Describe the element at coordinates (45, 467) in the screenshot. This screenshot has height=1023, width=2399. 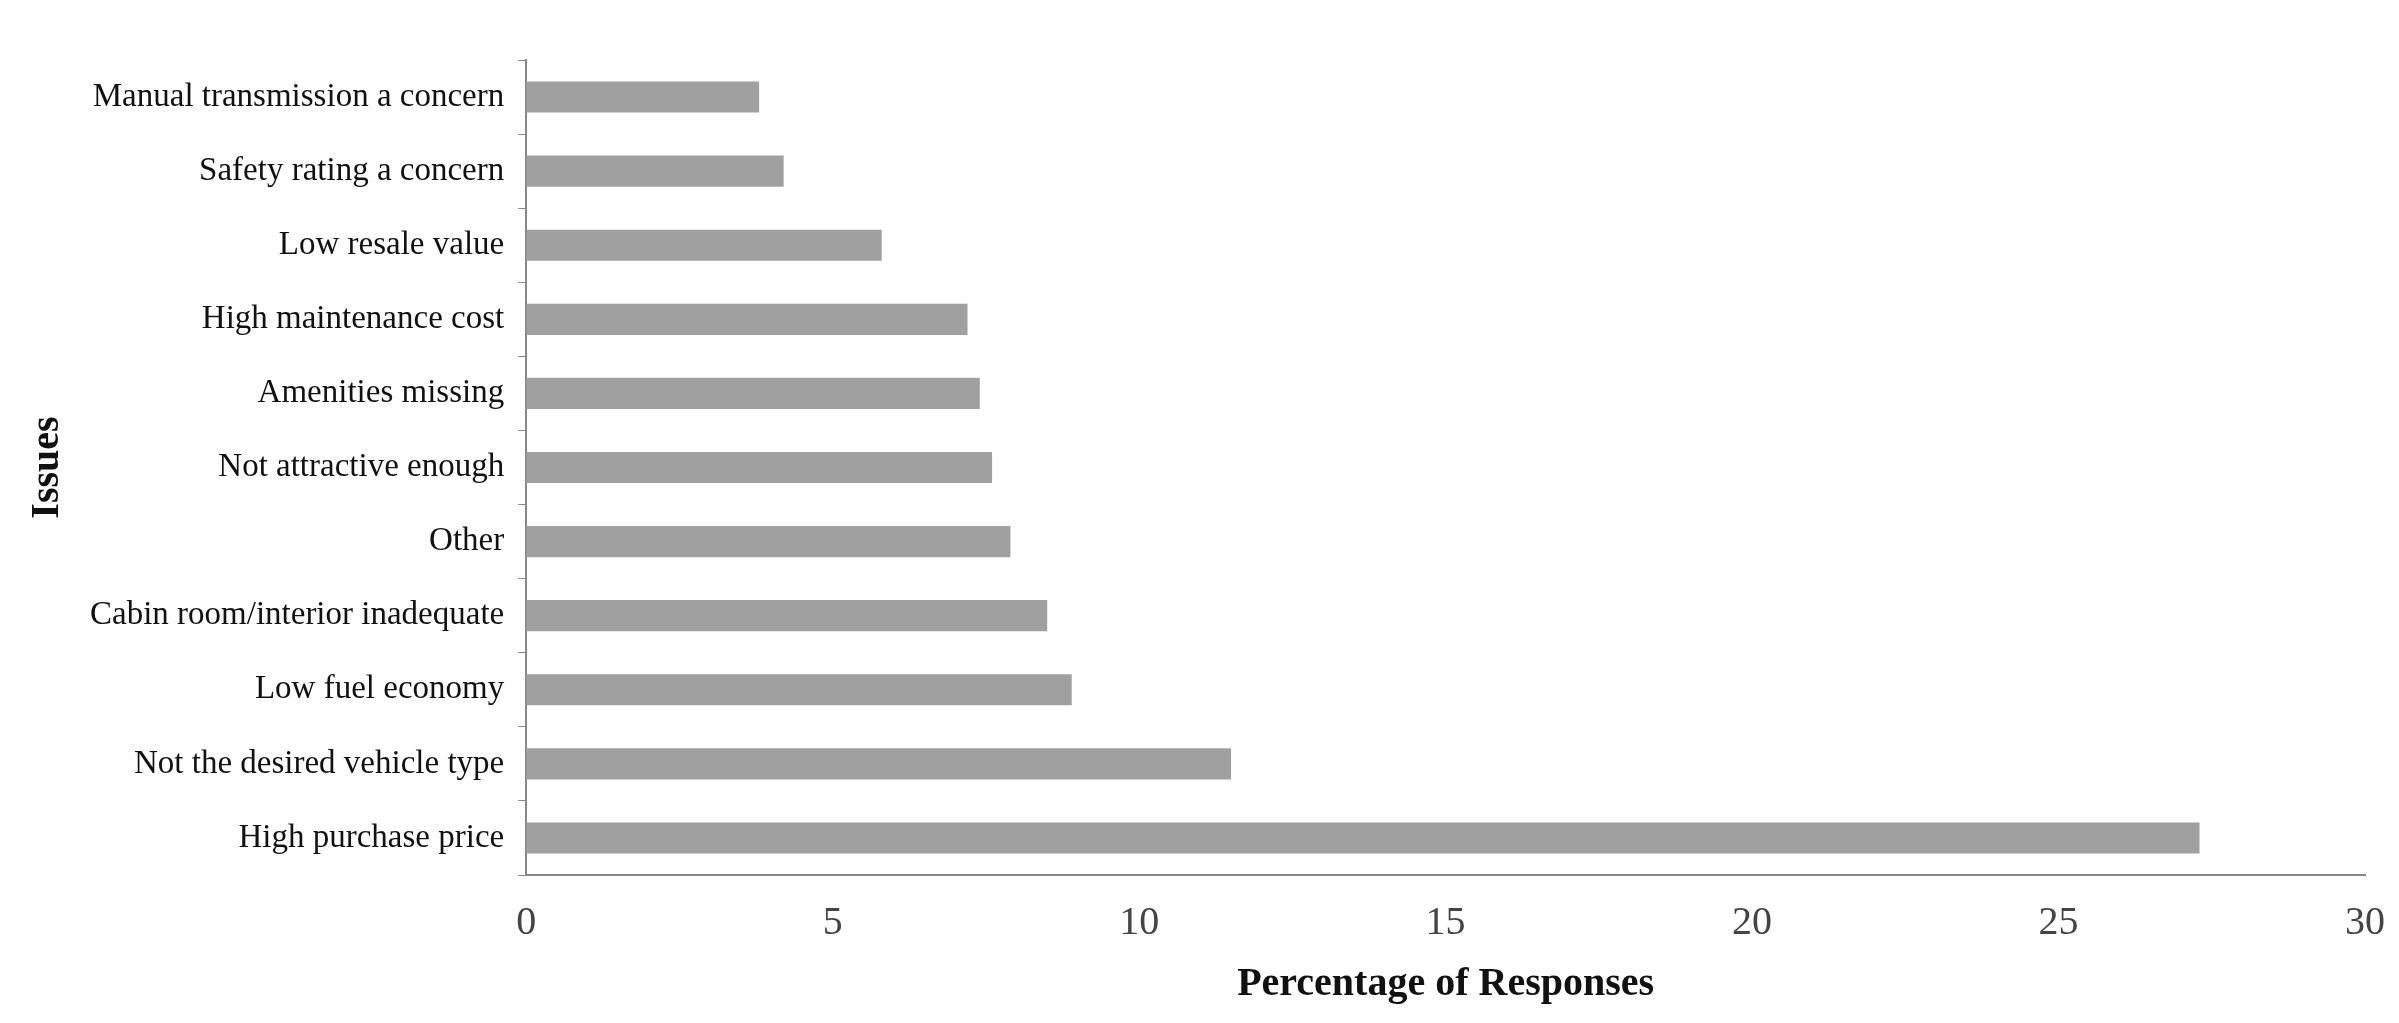
I see `y-axis-title: Issues` at that location.